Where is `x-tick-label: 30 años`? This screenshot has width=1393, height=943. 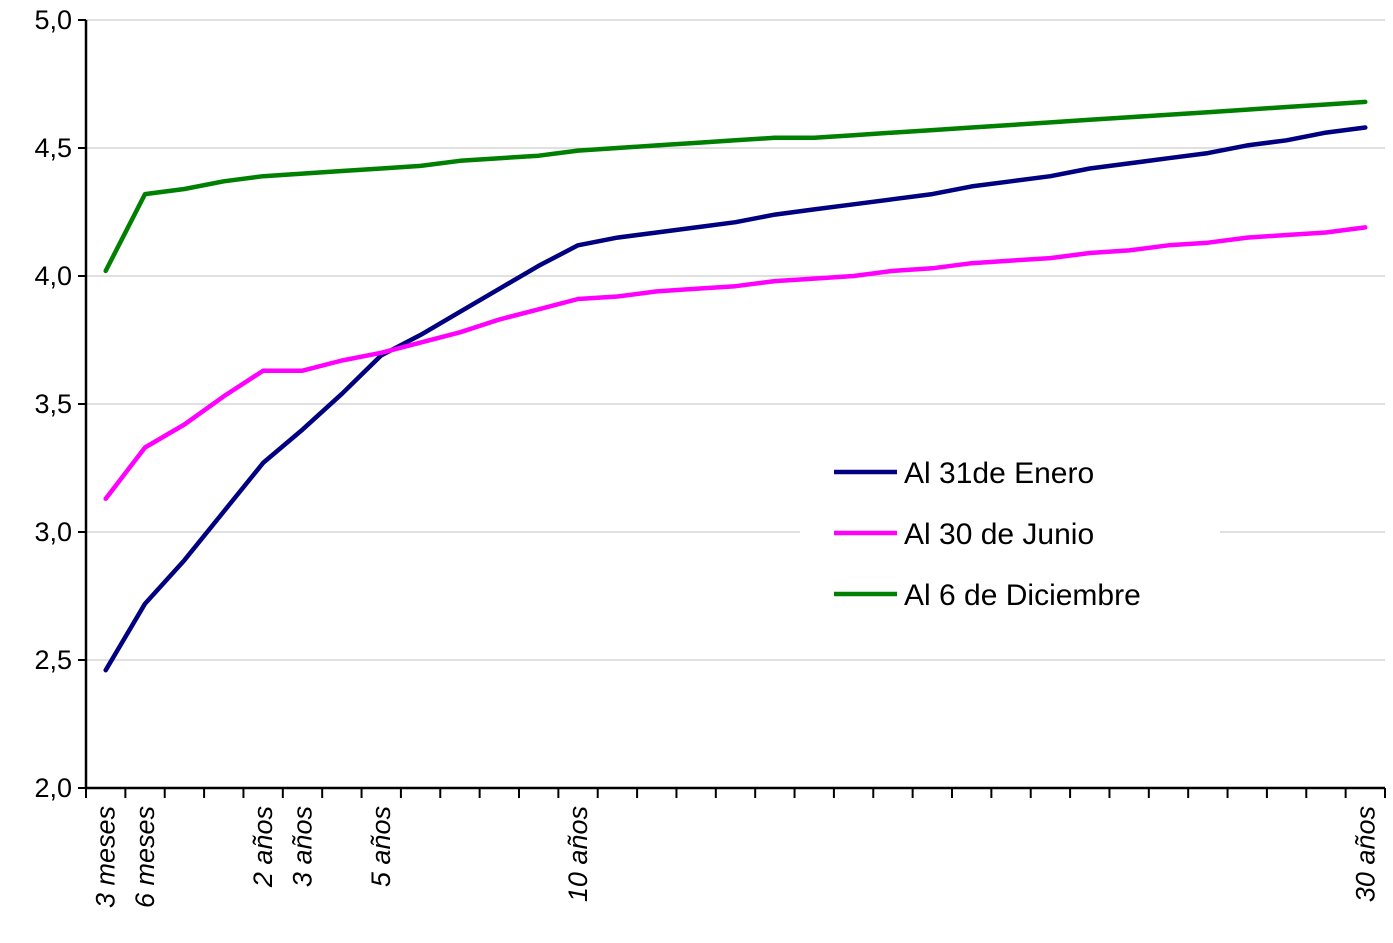 x-tick-label: 30 años is located at coordinates (1365, 854).